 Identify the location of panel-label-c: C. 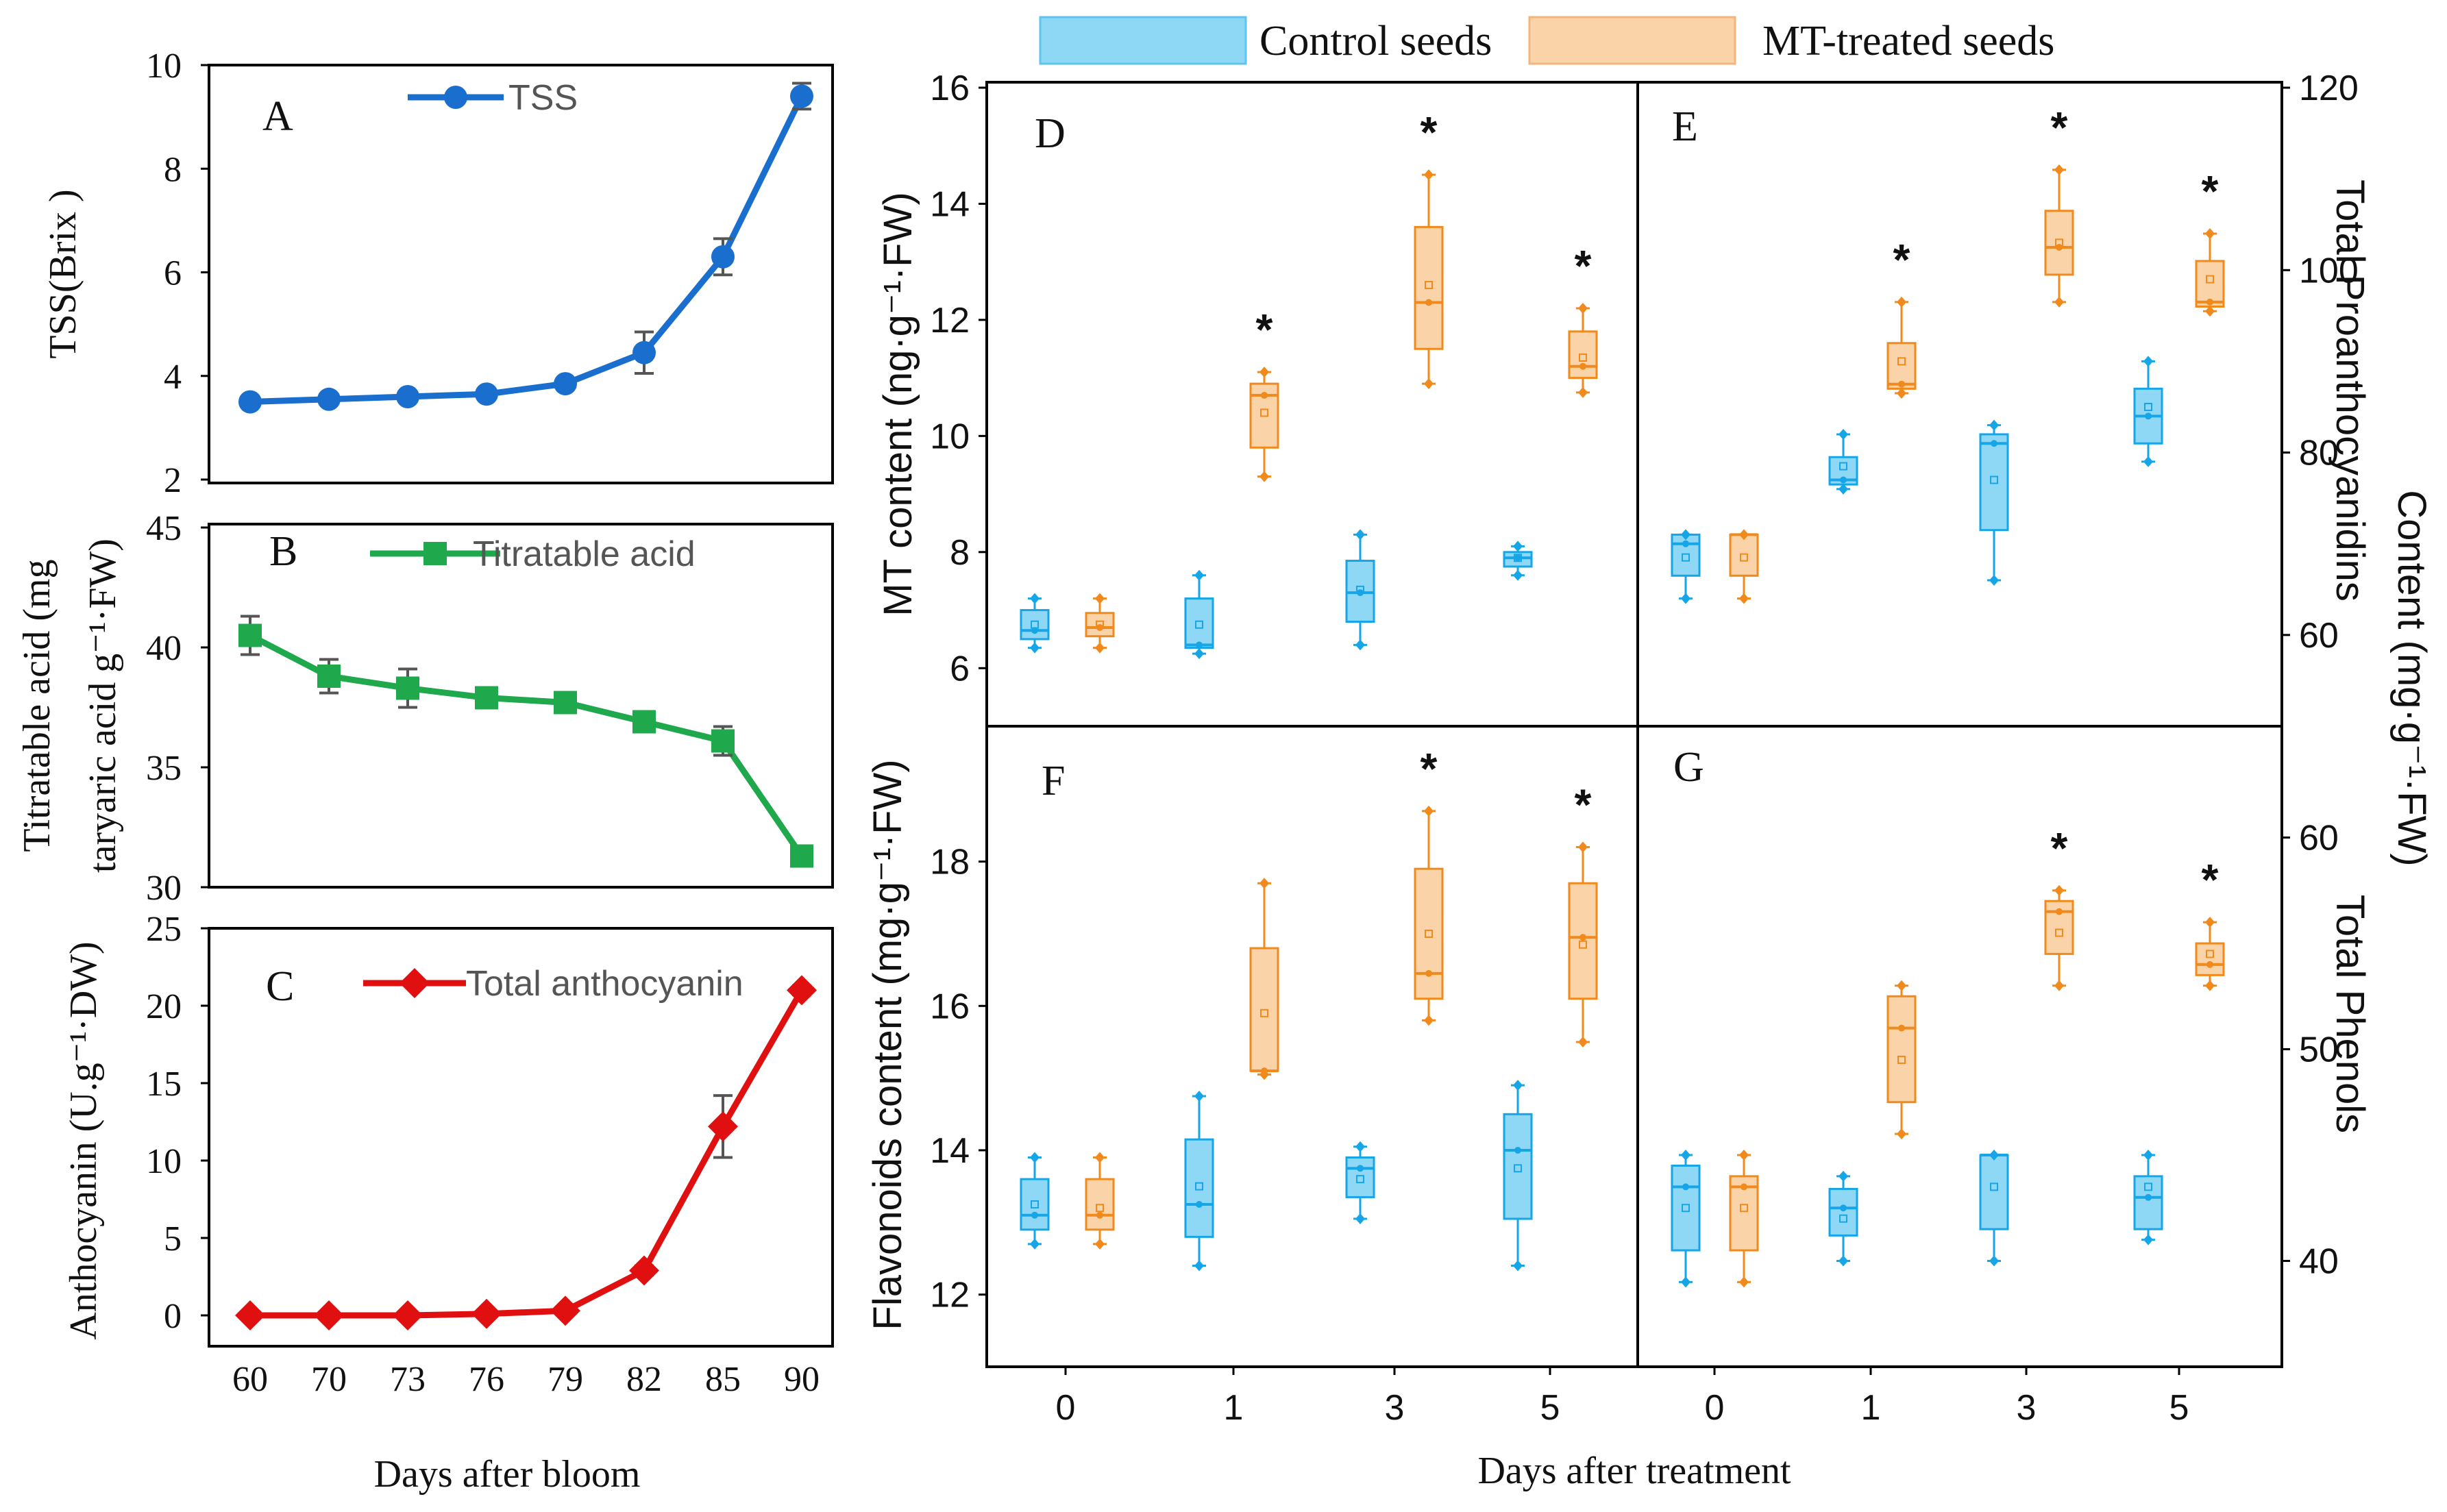
(280, 987).